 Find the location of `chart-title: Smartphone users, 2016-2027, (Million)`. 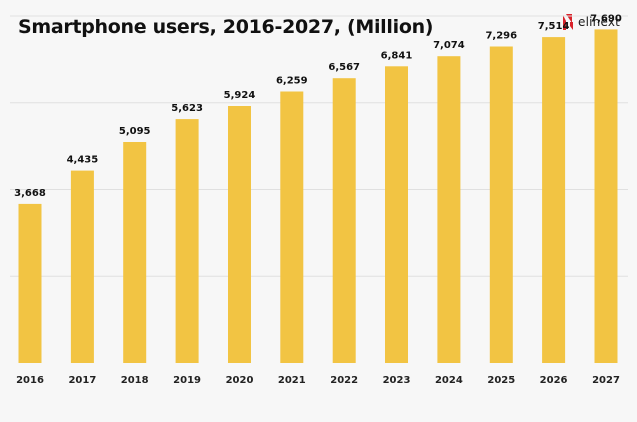

chart-title: Smartphone users, 2016-2027, (Million) is located at coordinates (226, 27).